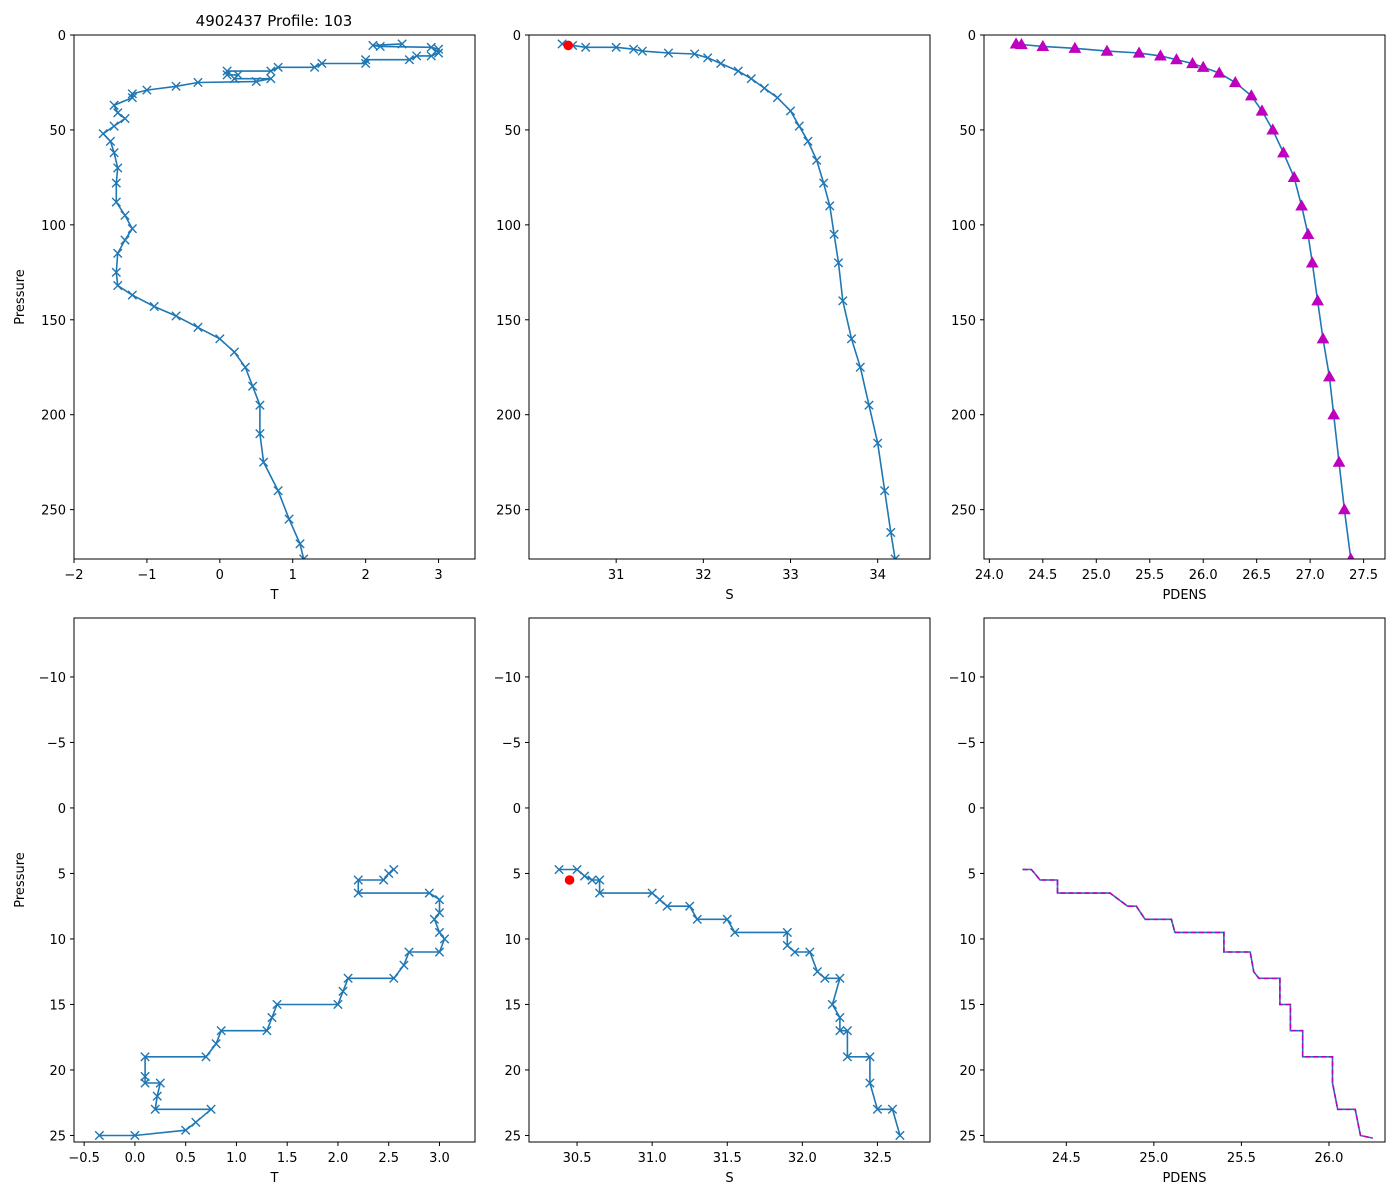 The height and width of the screenshot is (1200, 1400). What do you see at coordinates (274, 21) in the screenshot?
I see `figure-title: 4902437 Profile: 103` at bounding box center [274, 21].